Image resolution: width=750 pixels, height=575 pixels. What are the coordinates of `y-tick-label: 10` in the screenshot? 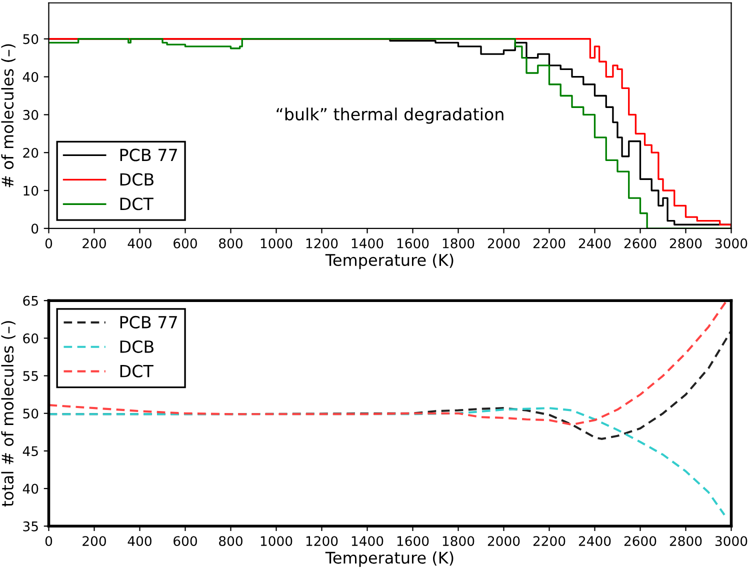 It's located at (31, 191).